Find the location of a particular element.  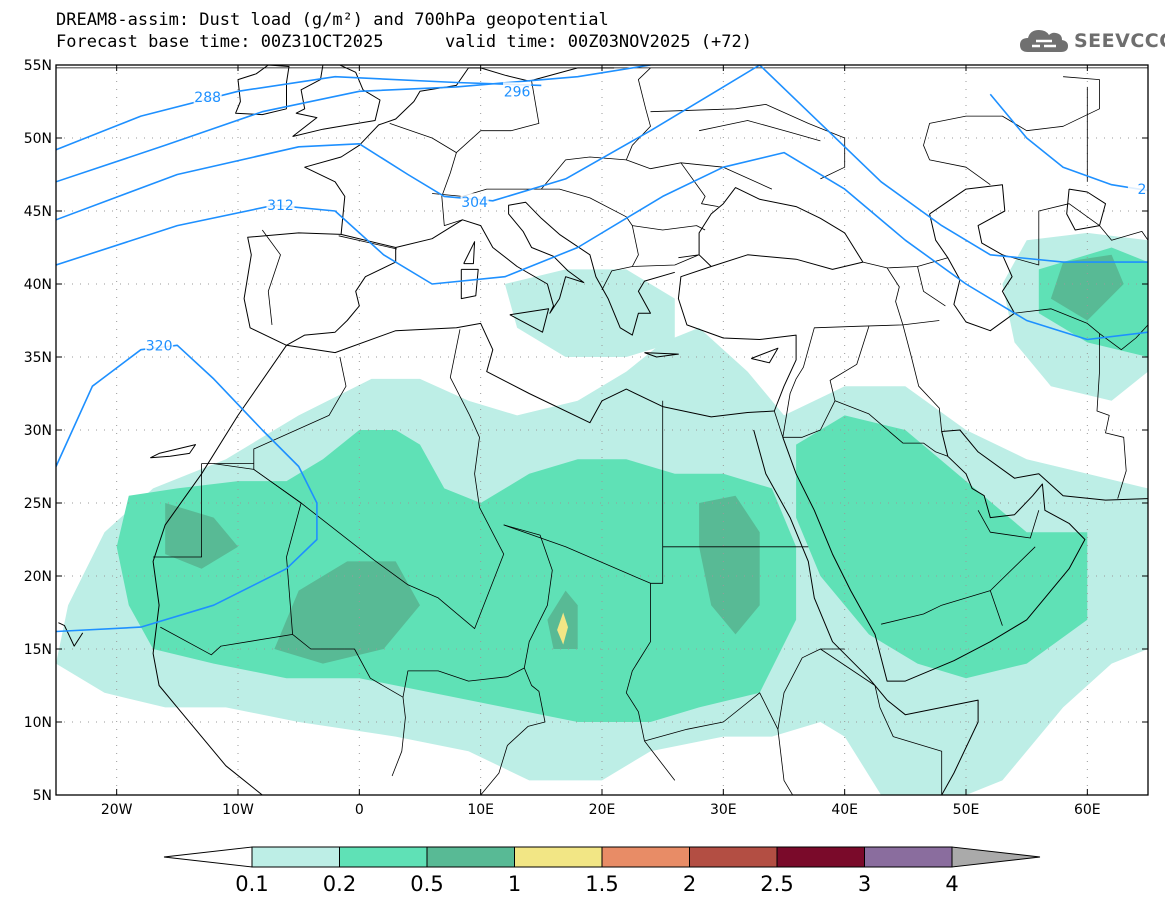

forecast-base-time: Forecast base time: 00Z31OCT2025 is located at coordinates (220, 42).